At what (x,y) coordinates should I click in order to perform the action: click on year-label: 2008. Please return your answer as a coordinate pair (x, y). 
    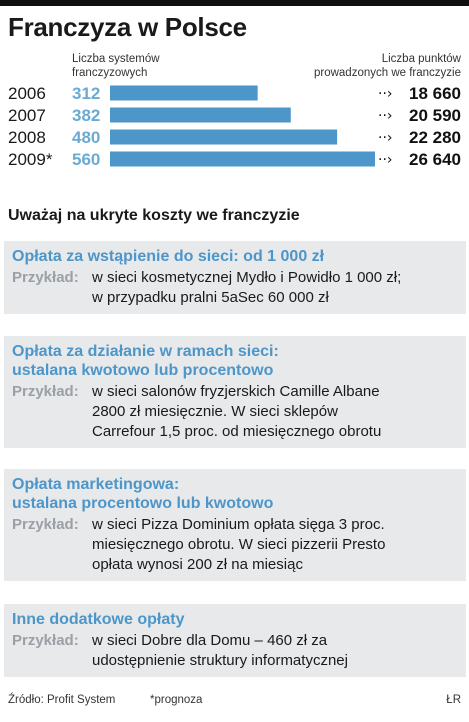
    Looking at the image, I should click on (27, 137).